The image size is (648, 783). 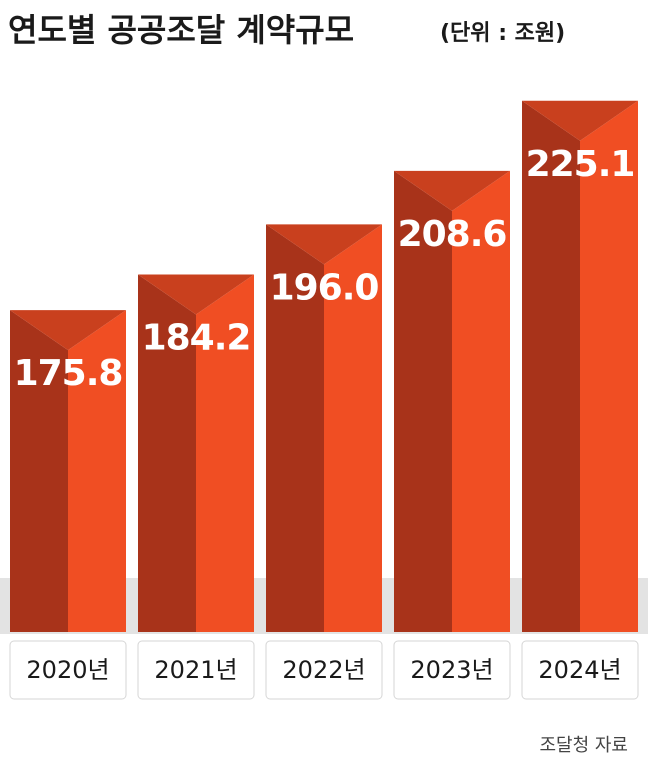 I want to click on value-label: 196.0, so click(x=324, y=287).